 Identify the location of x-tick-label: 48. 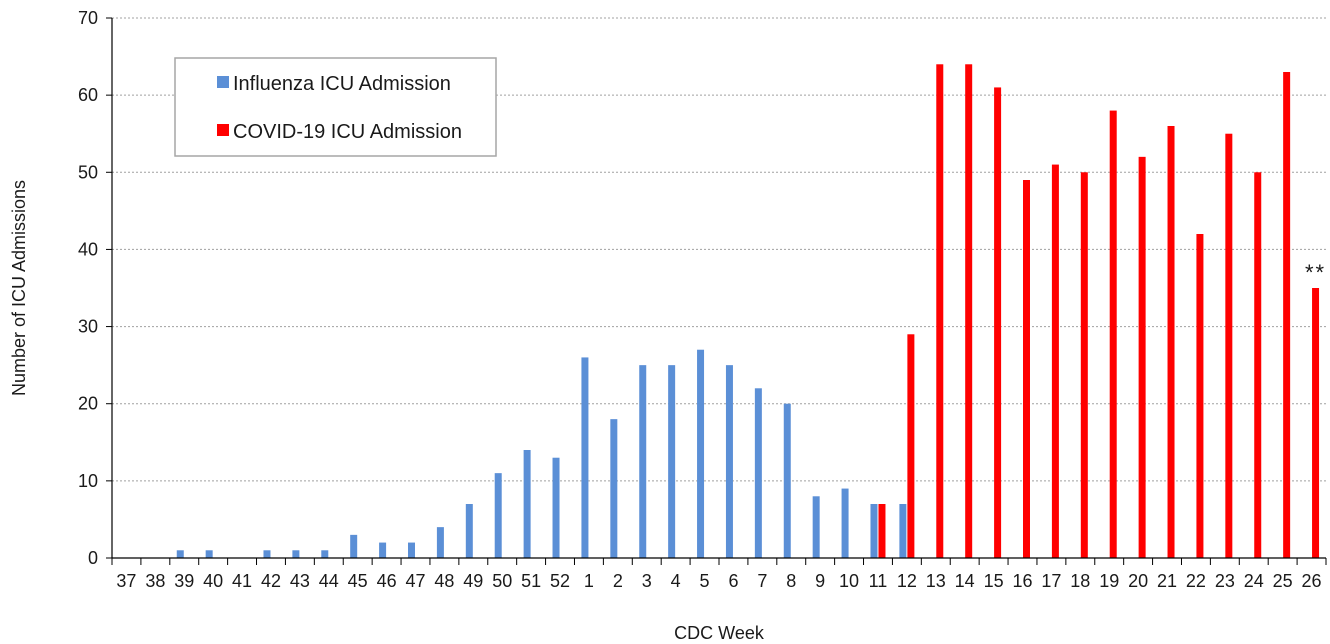
(444, 581).